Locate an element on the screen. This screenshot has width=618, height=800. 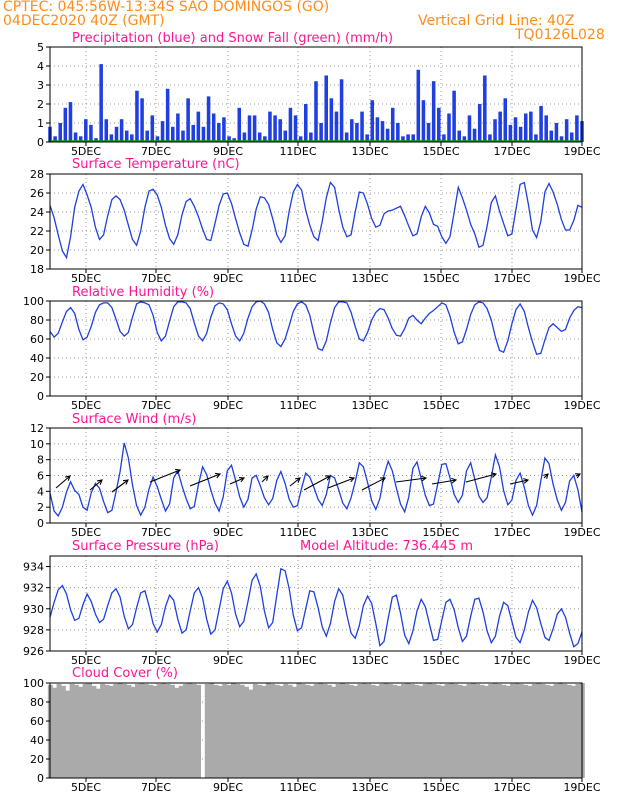
panel-title: Surface Pressure (hPa) is located at coordinates (145, 546).